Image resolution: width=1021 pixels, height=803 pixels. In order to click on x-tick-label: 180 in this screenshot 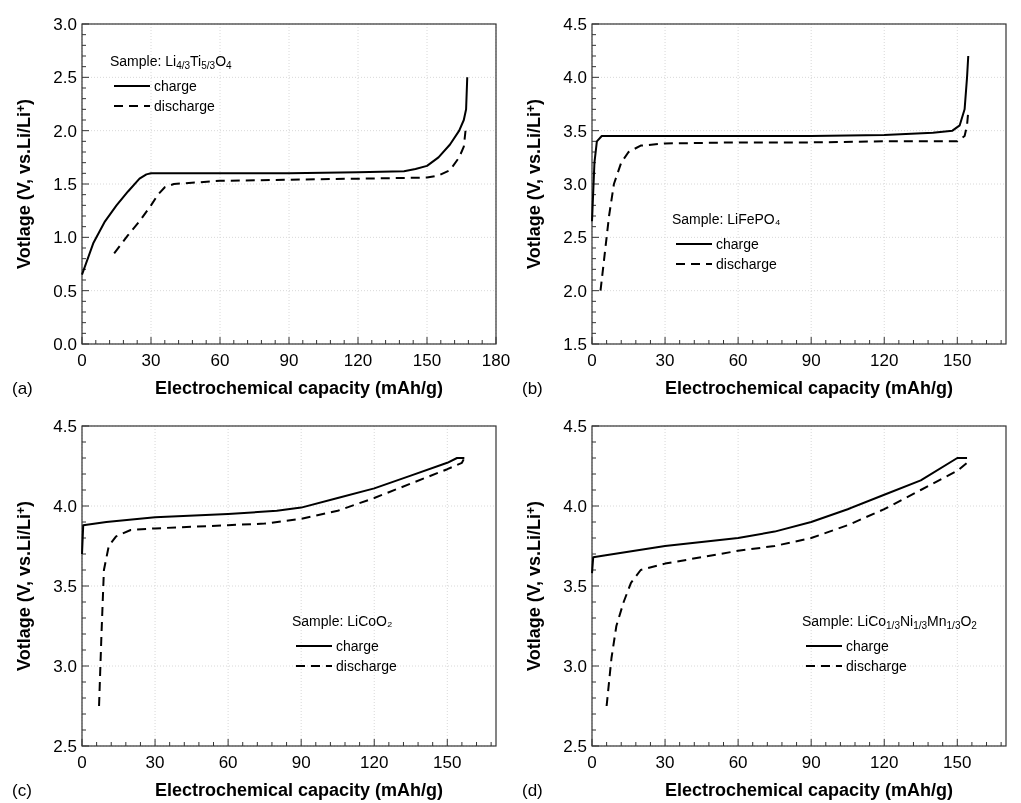, I will do `click(496, 360)`.